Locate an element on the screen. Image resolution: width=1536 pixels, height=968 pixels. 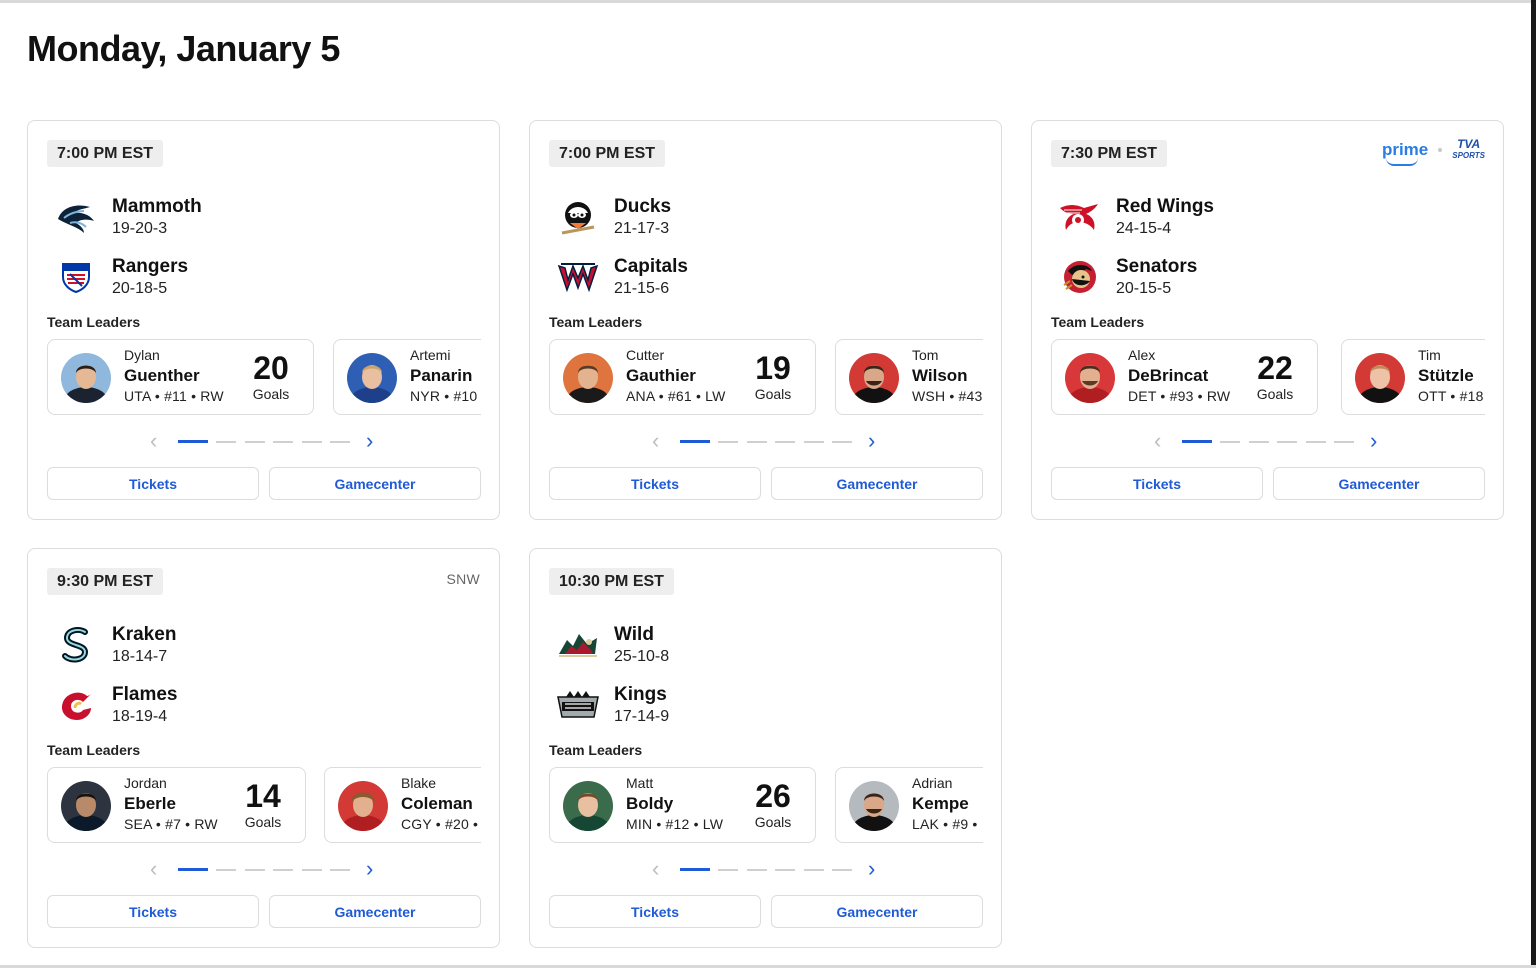
kraken-logo-icon is located at coordinates (76, 645).